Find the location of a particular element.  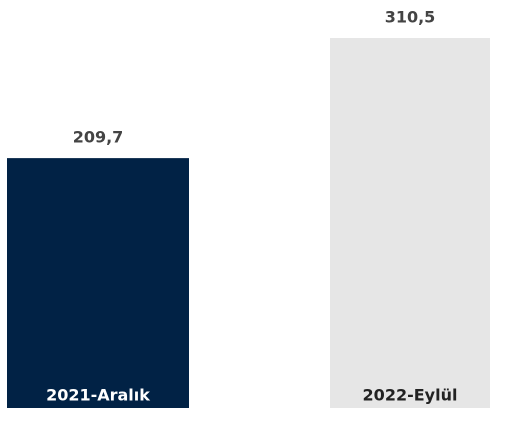

category-label: 2021-Aralık is located at coordinates (98, 395).